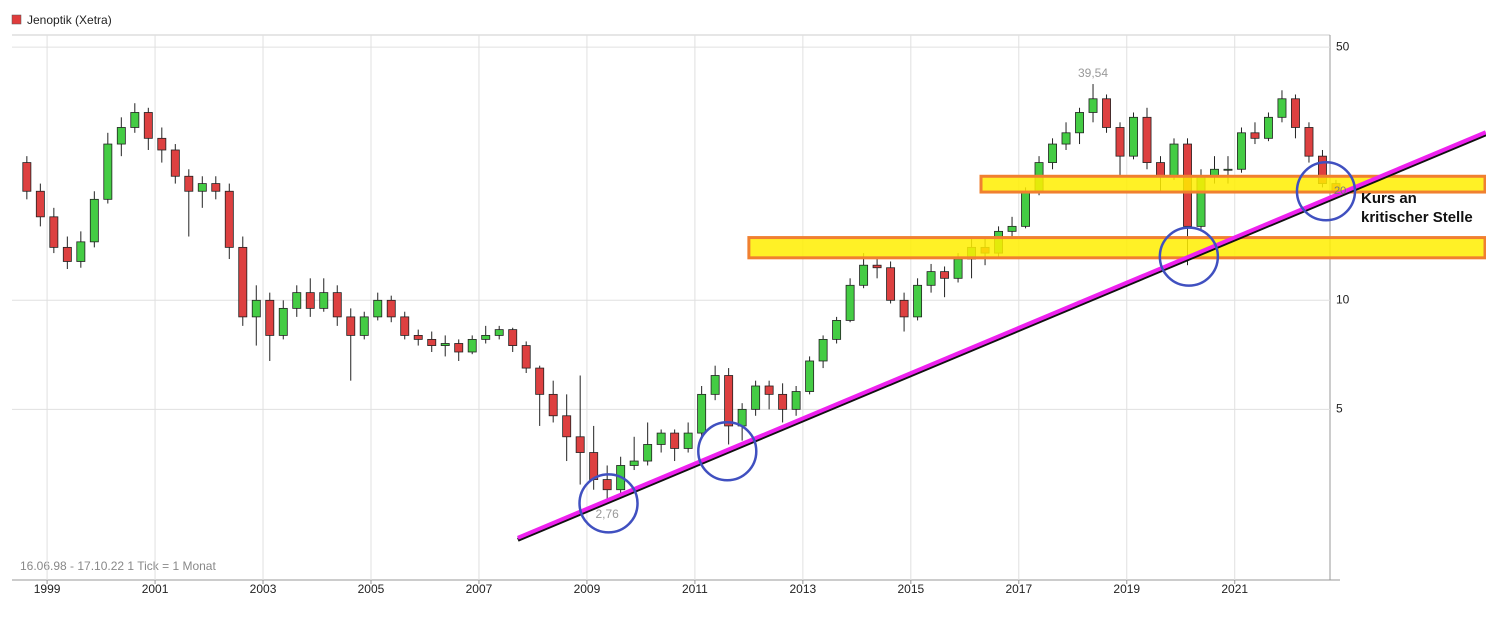  I want to click on annotation: Kurs an, so click(1389, 198).